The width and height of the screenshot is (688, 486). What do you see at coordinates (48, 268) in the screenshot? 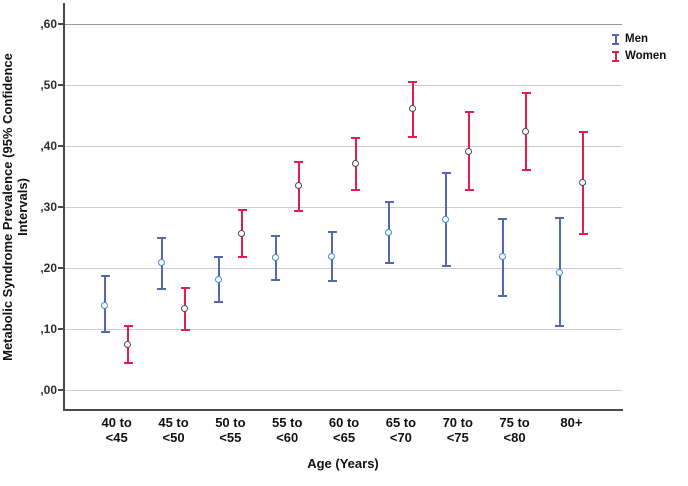
I see `y-tick-label: ,20` at bounding box center [48, 268].